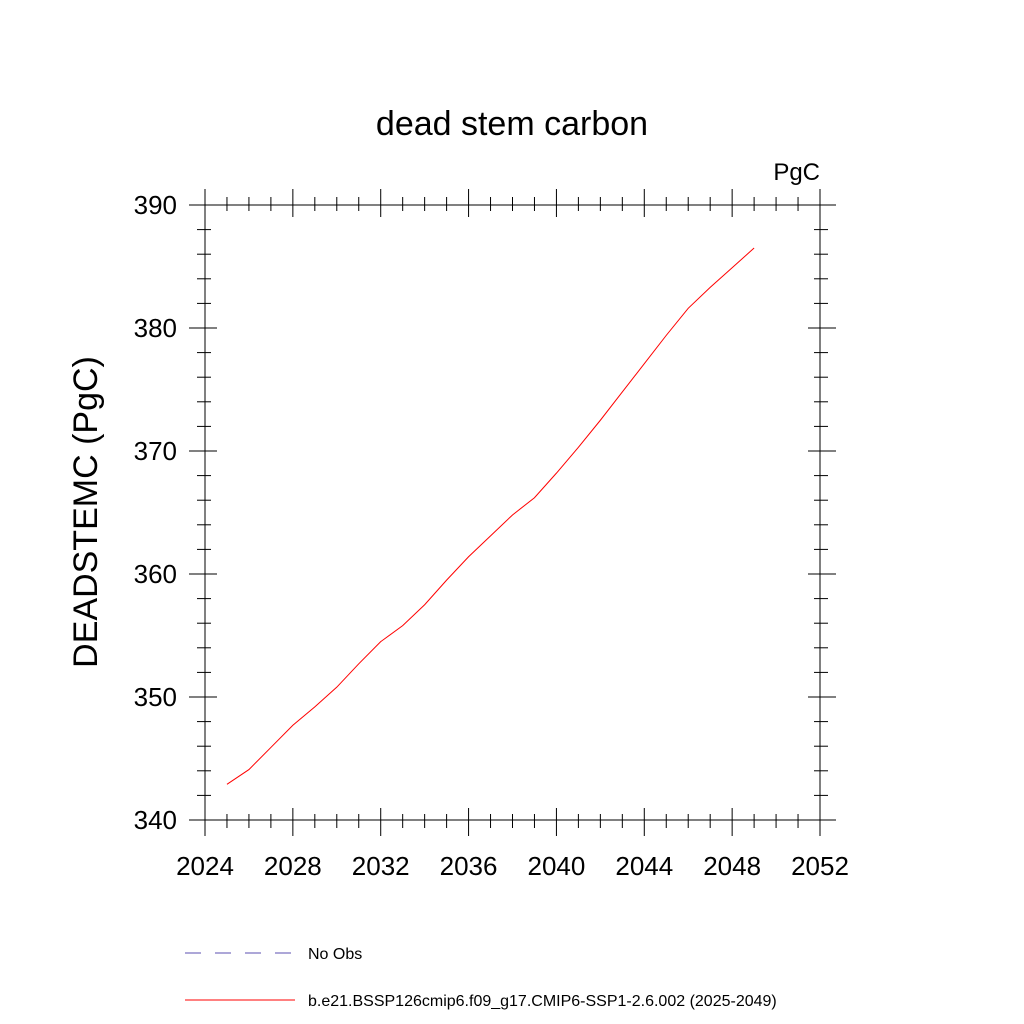  What do you see at coordinates (155, 820) in the screenshot?
I see `y-tick-label: 340` at bounding box center [155, 820].